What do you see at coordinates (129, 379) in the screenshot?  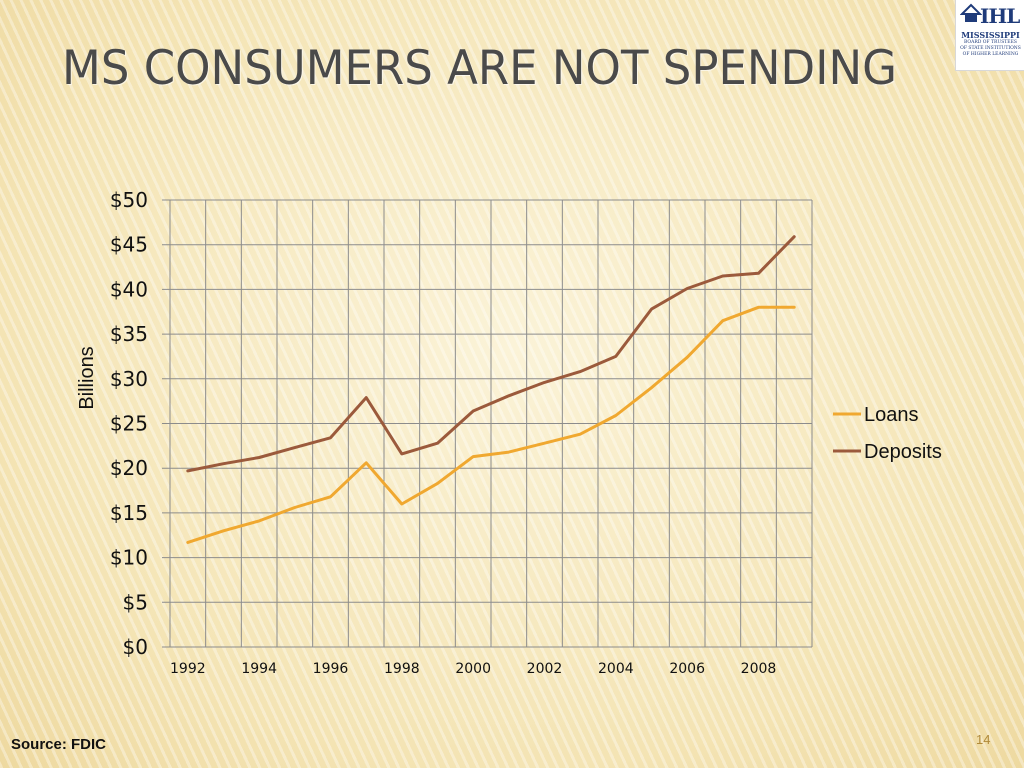 I see `y-tick-label: $30` at bounding box center [129, 379].